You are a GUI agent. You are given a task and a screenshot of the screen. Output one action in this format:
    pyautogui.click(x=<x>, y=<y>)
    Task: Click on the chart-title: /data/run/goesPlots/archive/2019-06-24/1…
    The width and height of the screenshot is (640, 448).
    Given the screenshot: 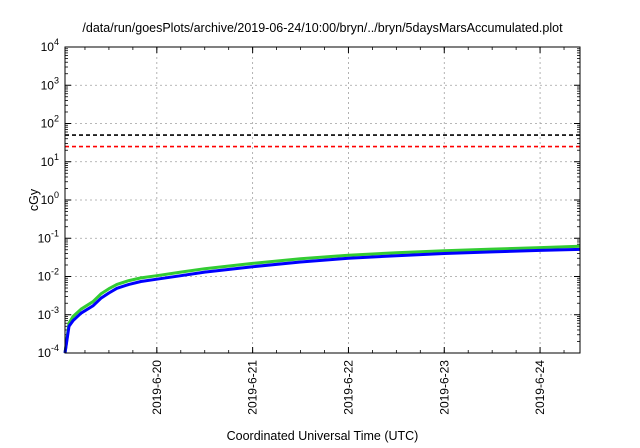 What is the action you would take?
    pyautogui.click(x=322, y=28)
    